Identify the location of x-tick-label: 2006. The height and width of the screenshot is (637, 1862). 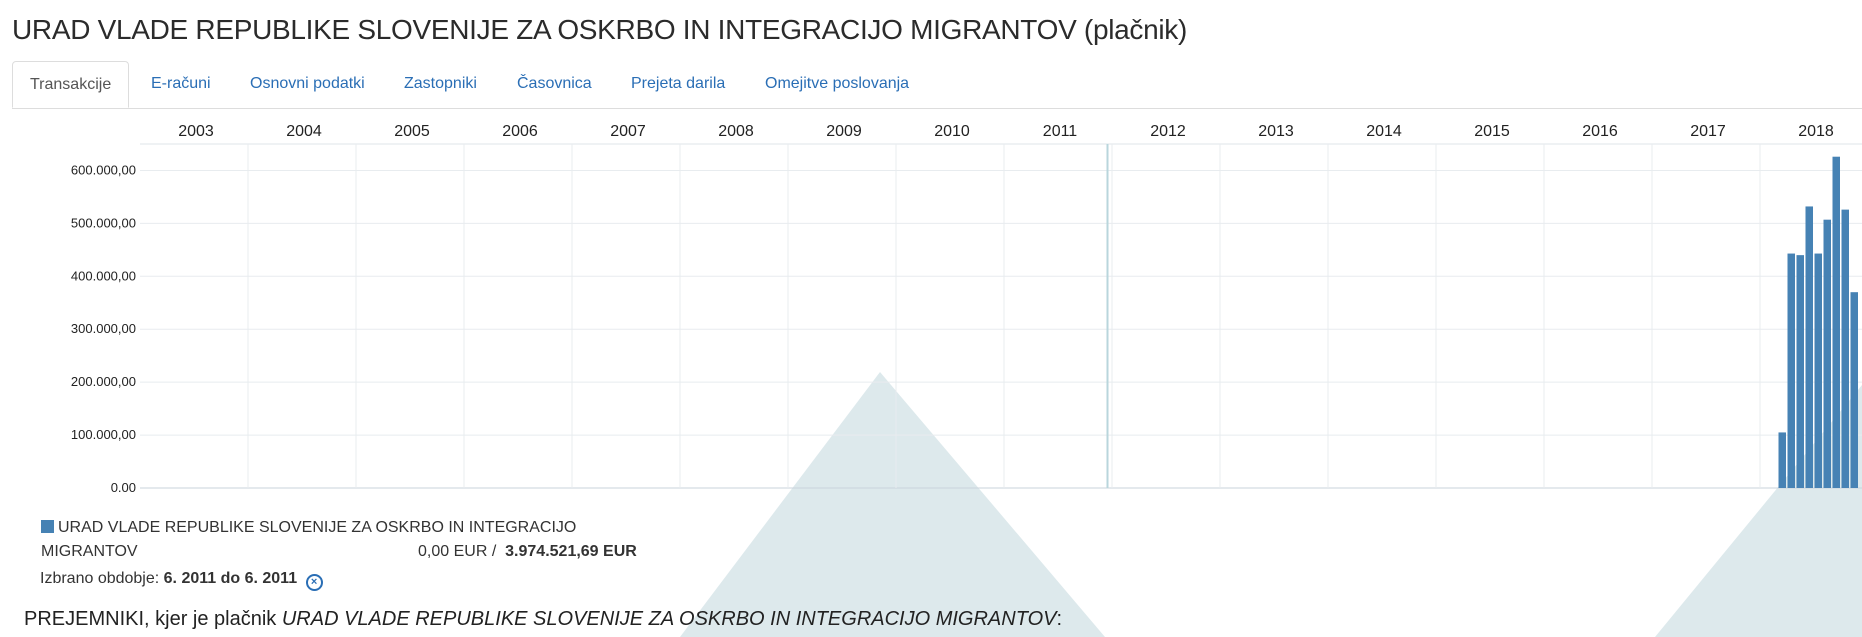
(520, 131).